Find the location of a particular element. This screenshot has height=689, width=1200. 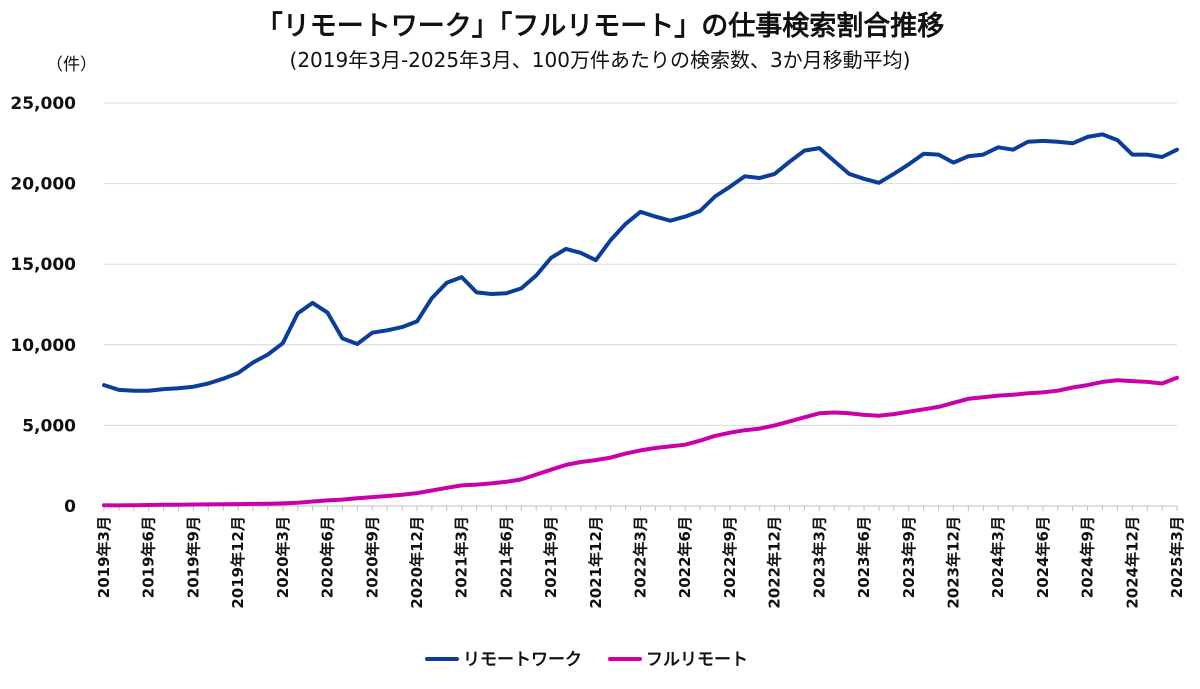

x-tick-label: 2023年9月 is located at coordinates (909, 557).